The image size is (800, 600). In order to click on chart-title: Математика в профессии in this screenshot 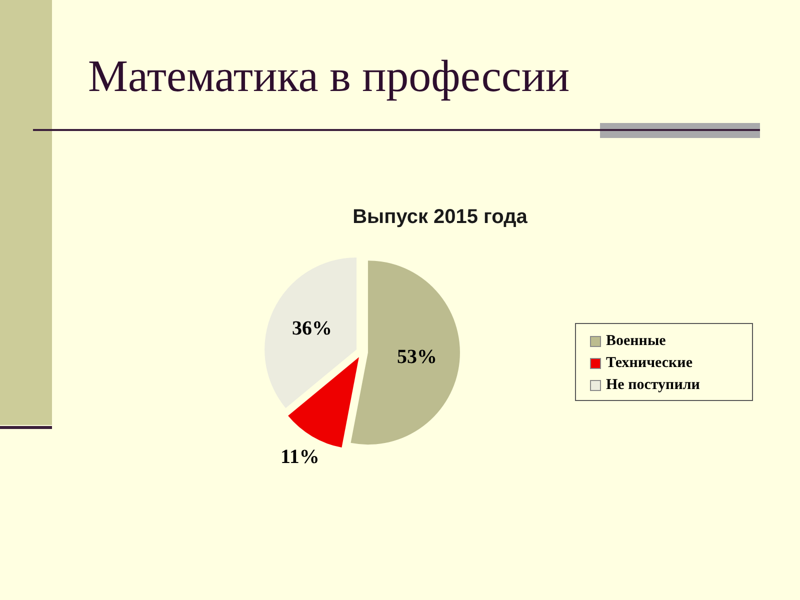, I will do `click(329, 76)`.